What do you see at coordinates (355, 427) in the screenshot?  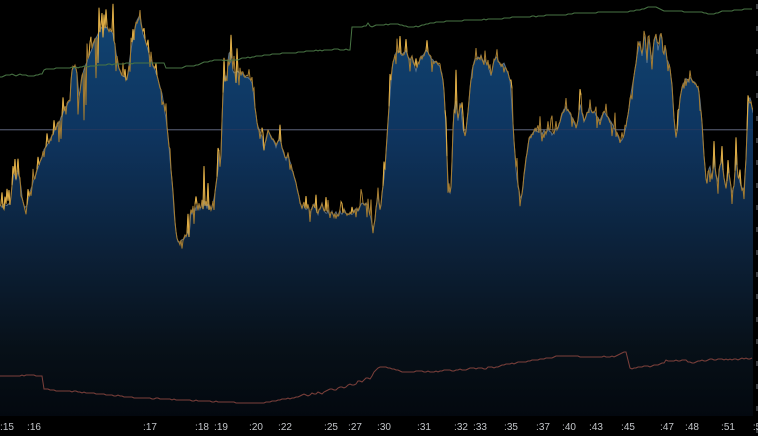 I see `svg-text: :27` at bounding box center [355, 427].